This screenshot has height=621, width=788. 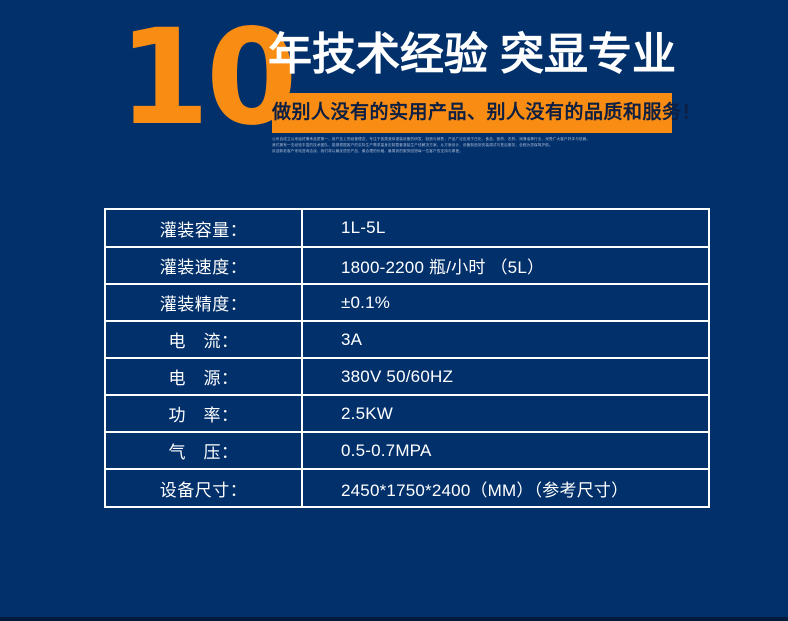 What do you see at coordinates (505, 451) in the screenshot?
I see `spec-value: 0.5-0.7MPA` at bounding box center [505, 451].